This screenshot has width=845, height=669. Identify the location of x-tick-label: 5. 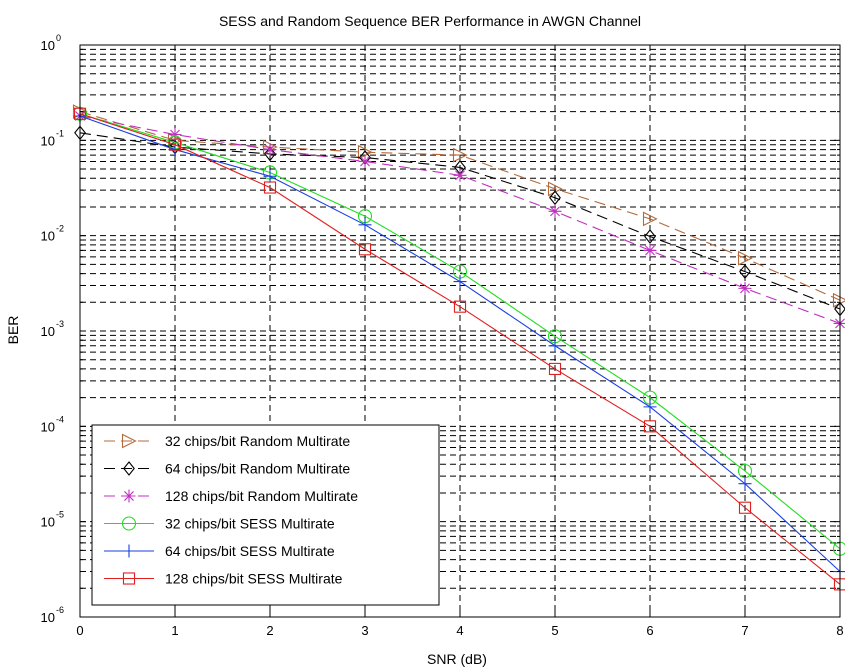
(554, 630).